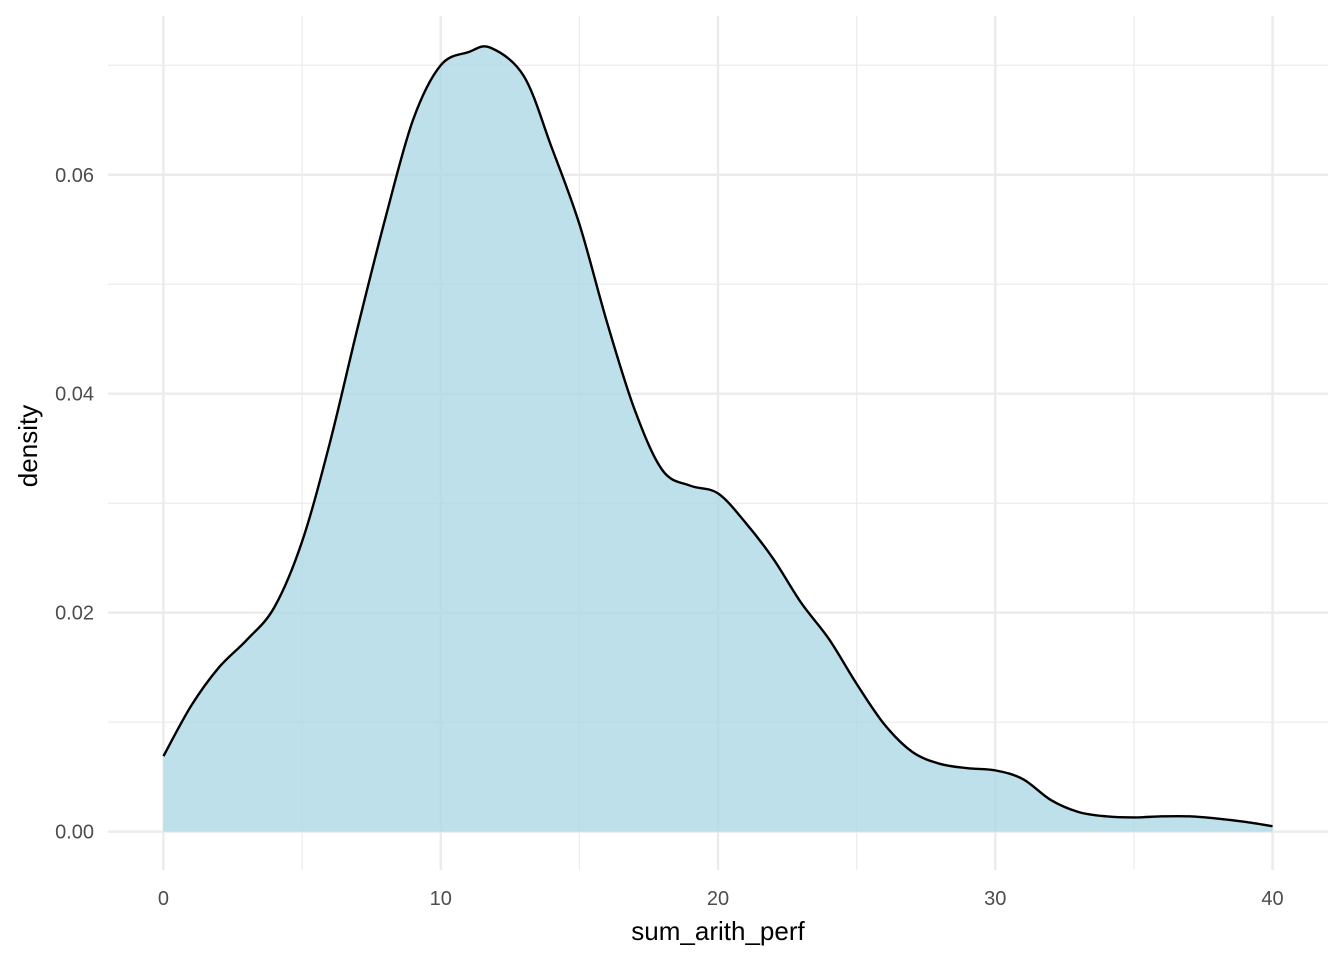 The image size is (1344, 960). Describe the element at coordinates (74, 504) in the screenshot. I see `y-tick-labels: 0.00 0.02 0.04 0.06` at that location.